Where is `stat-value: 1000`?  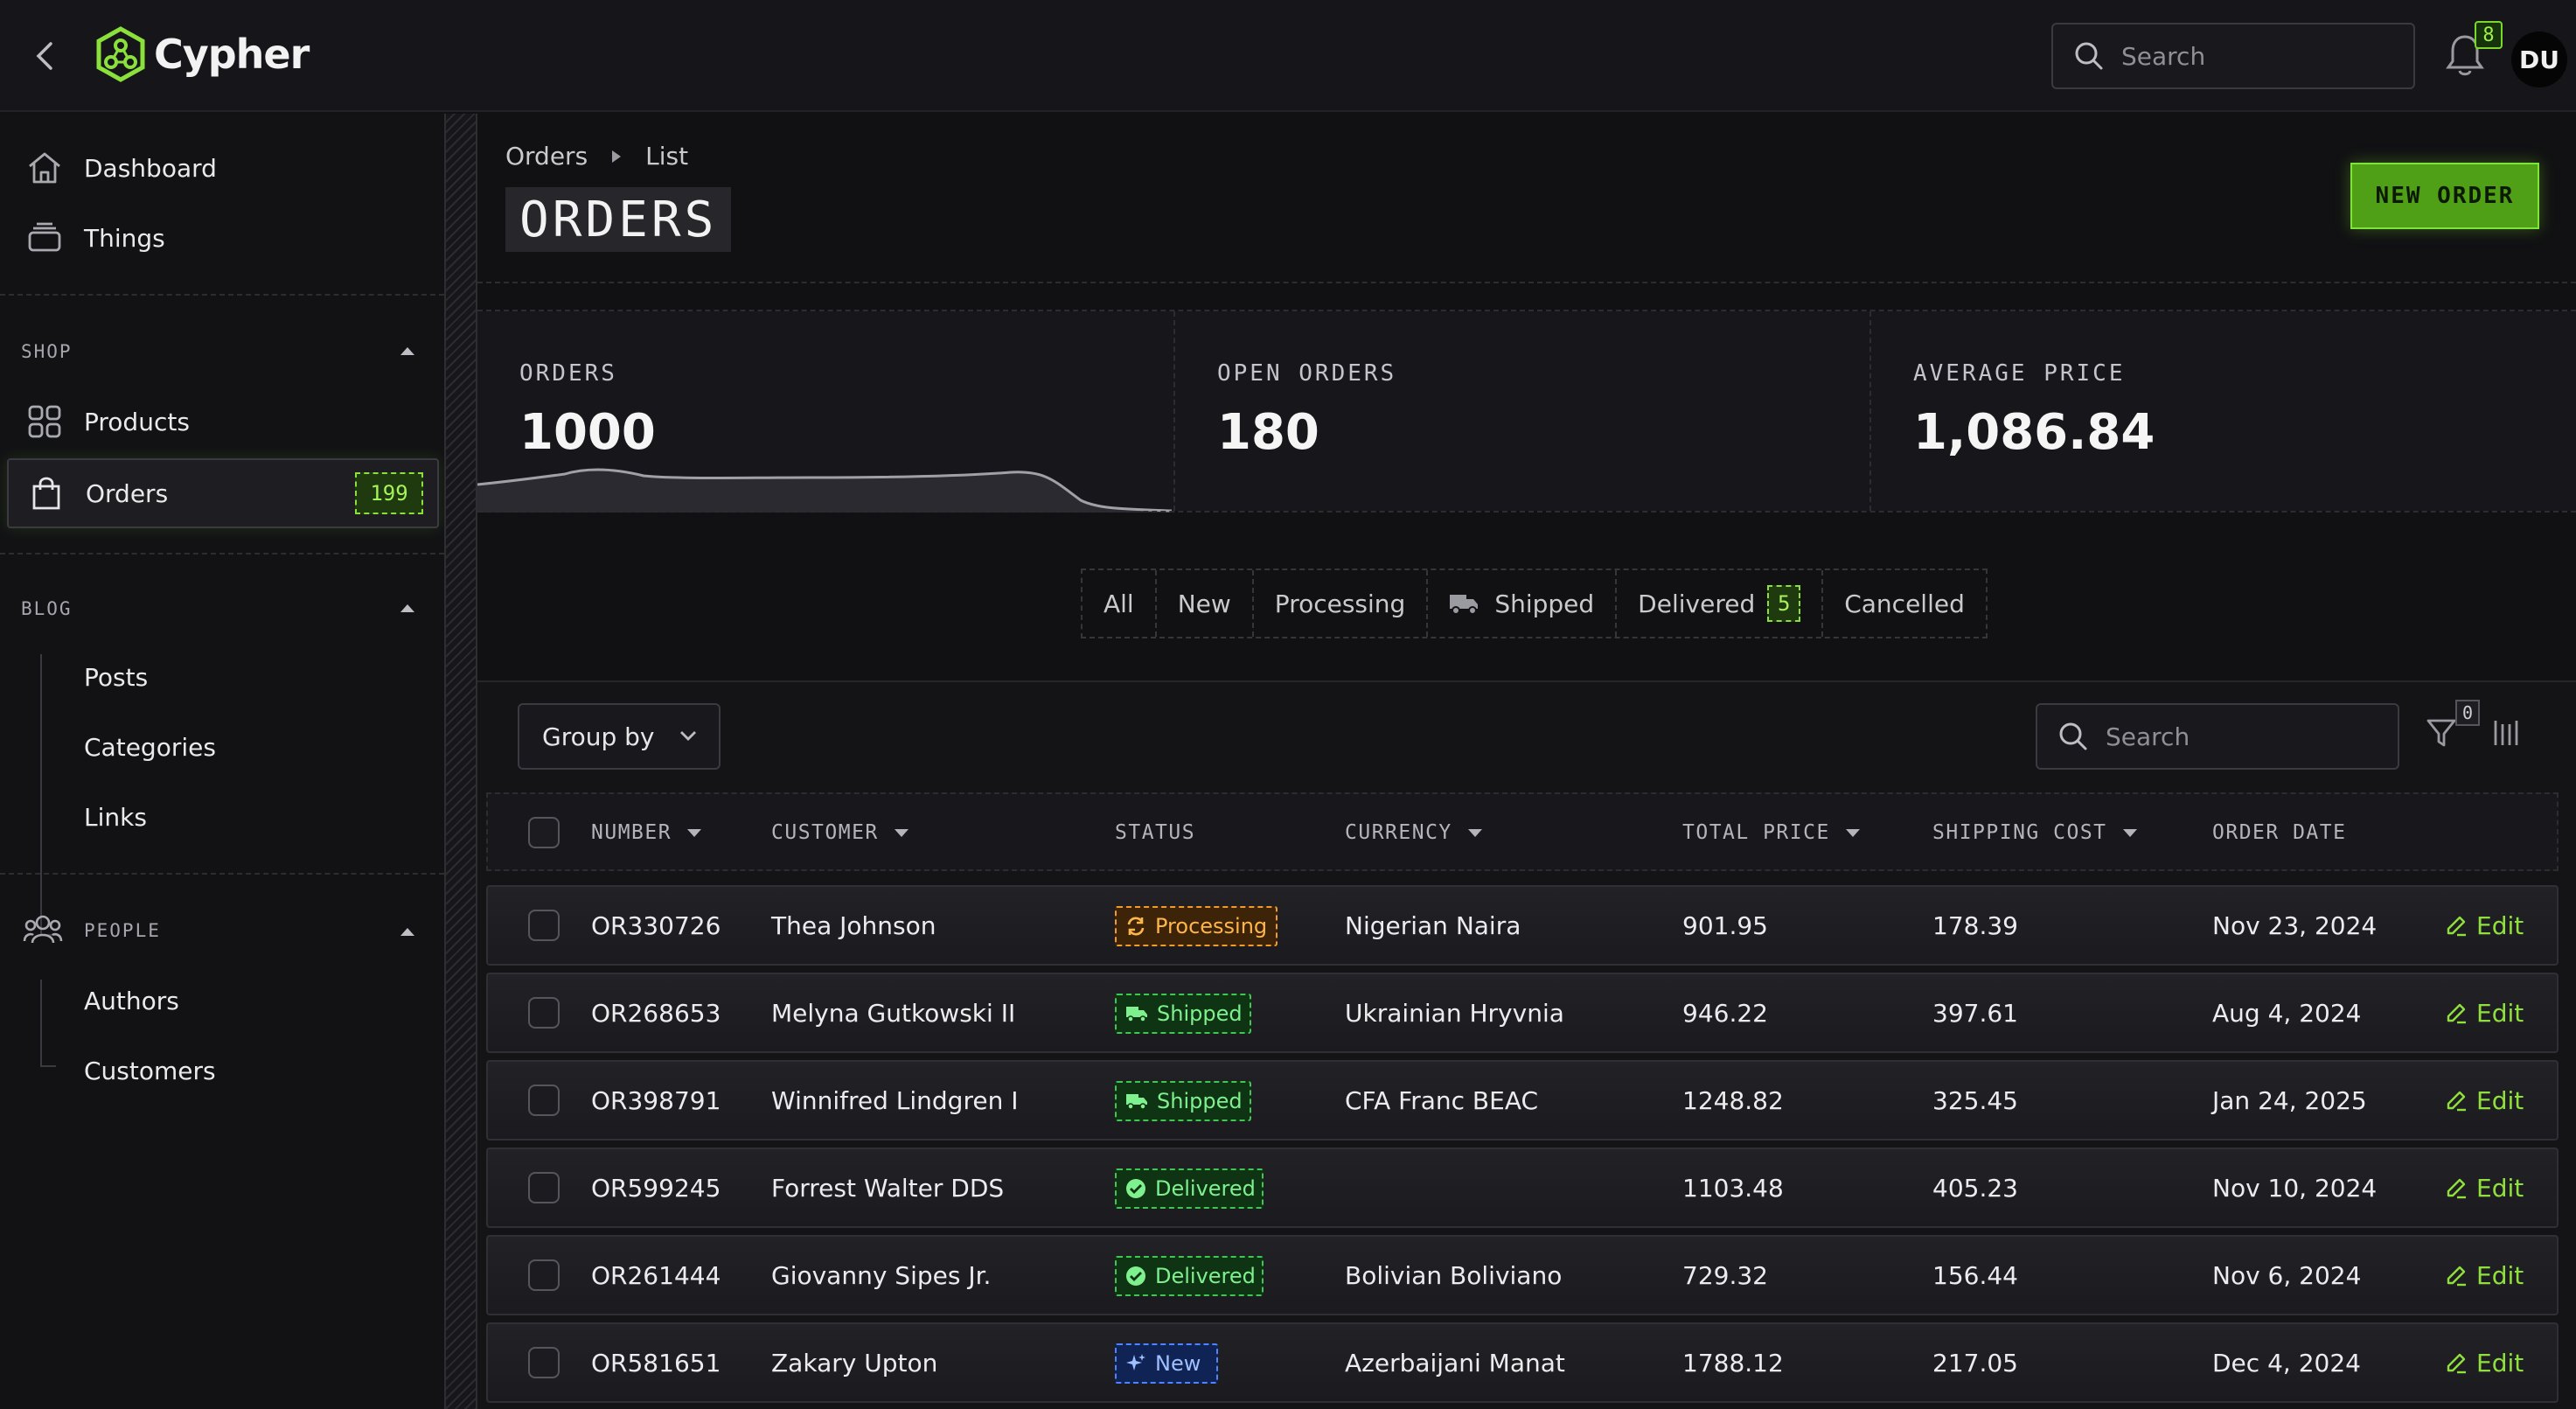 stat-value: 1000 is located at coordinates (587, 432).